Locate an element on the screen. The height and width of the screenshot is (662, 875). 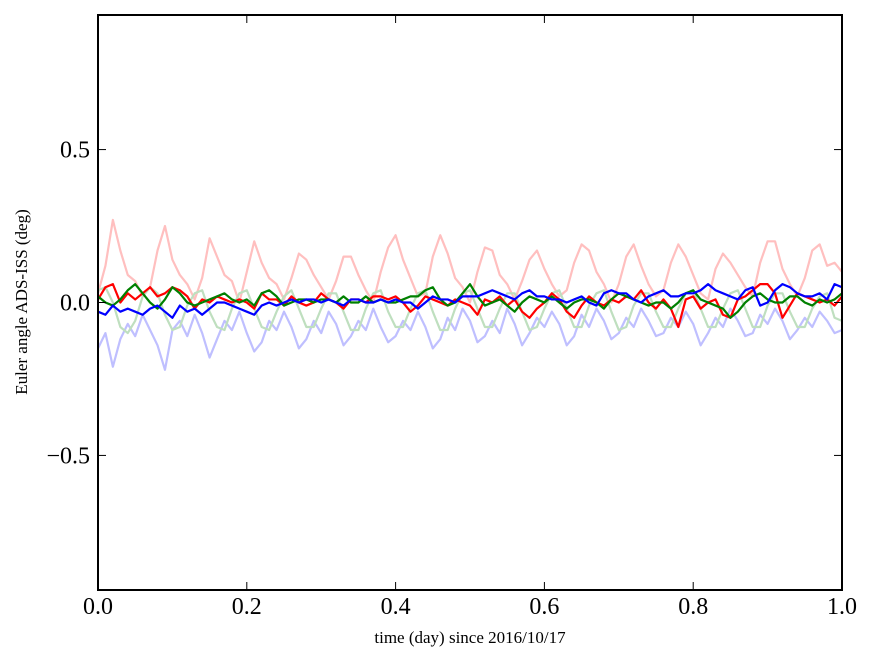
y-tick-label: 0.5 is located at coordinates (75, 151).